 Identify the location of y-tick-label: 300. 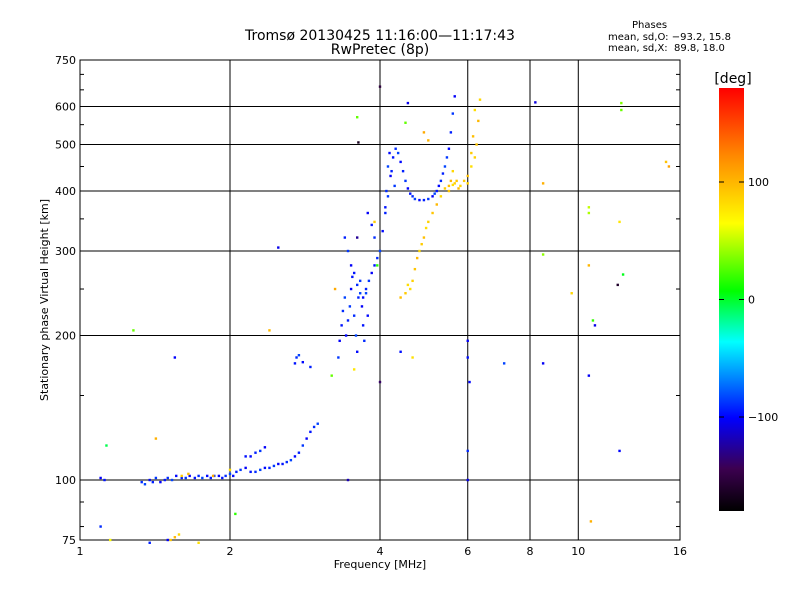
(65, 251).